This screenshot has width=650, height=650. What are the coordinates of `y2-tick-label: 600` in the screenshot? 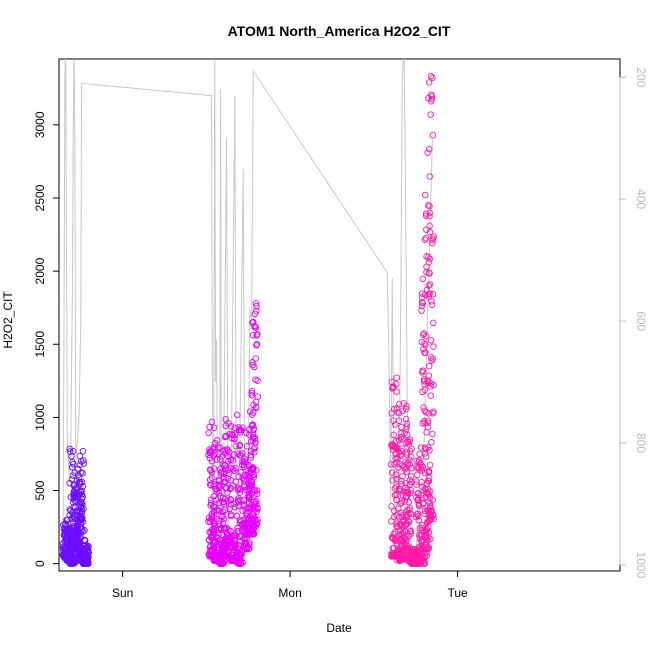 It's located at (641, 321).